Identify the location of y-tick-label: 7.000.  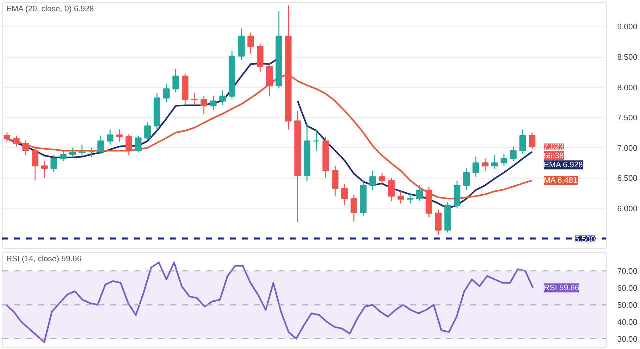
(628, 148).